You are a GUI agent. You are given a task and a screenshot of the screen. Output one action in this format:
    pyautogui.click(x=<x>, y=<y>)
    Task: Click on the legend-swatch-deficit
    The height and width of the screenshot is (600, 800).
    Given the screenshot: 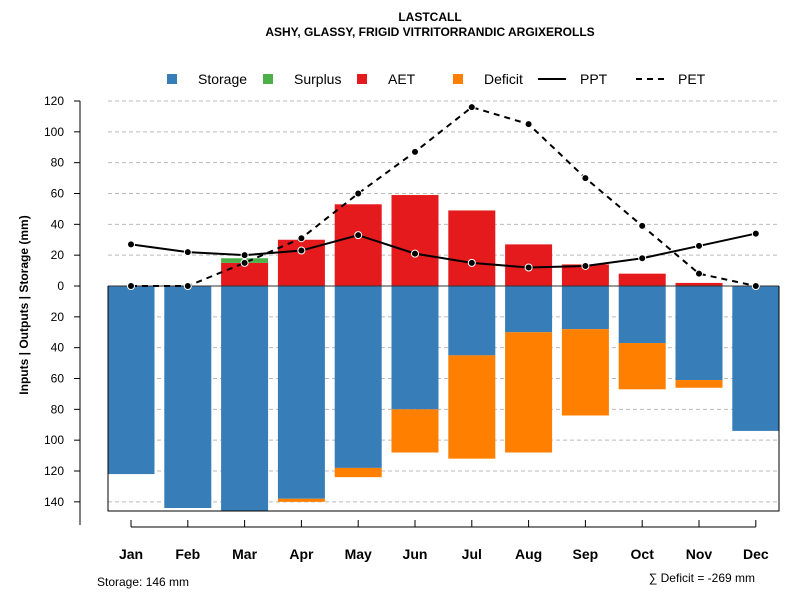 What is the action you would take?
    pyautogui.click(x=458, y=79)
    